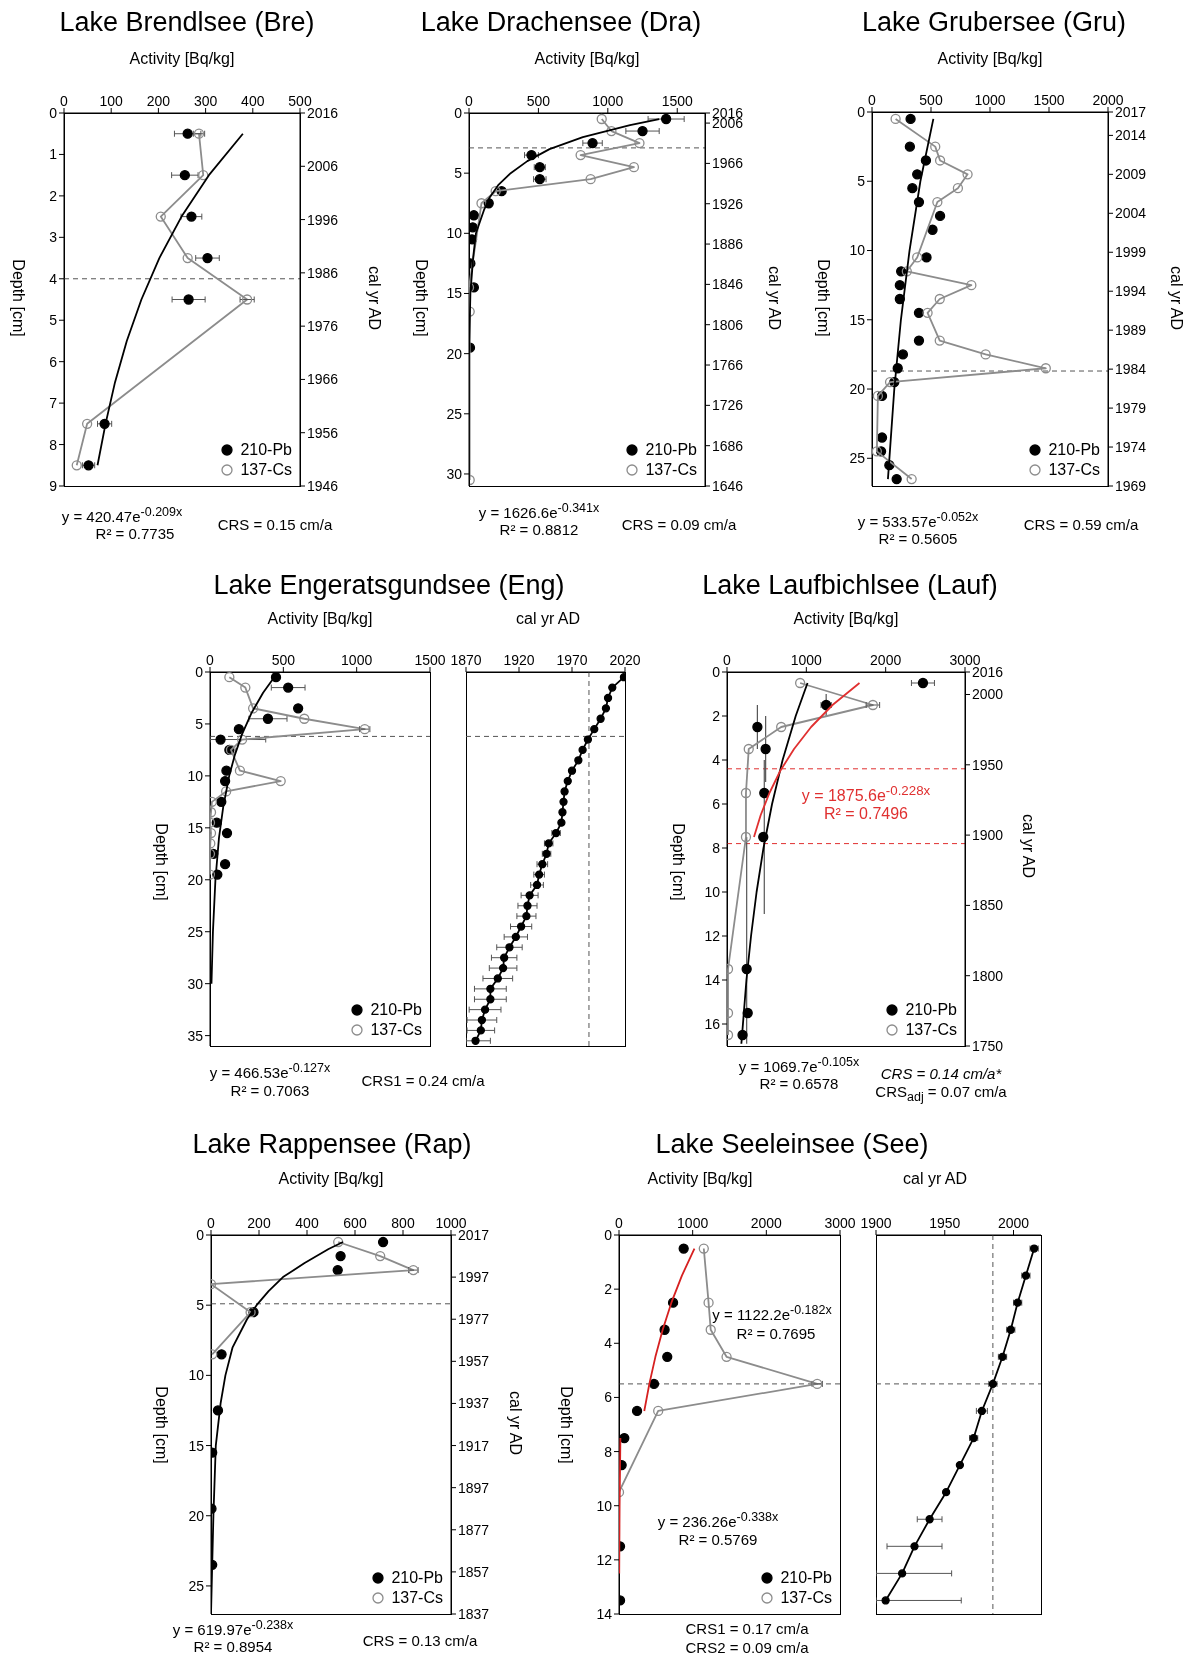 The width and height of the screenshot is (1193, 1658). What do you see at coordinates (1131, 369) in the screenshot?
I see `y2-tick-label: 1984` at bounding box center [1131, 369].